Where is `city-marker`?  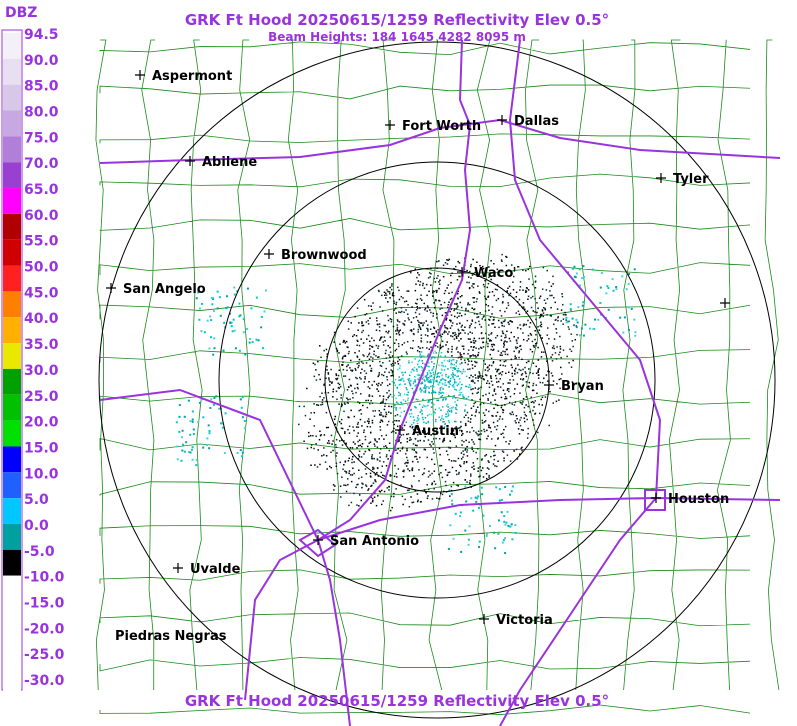 city-marker is located at coordinates (178, 568).